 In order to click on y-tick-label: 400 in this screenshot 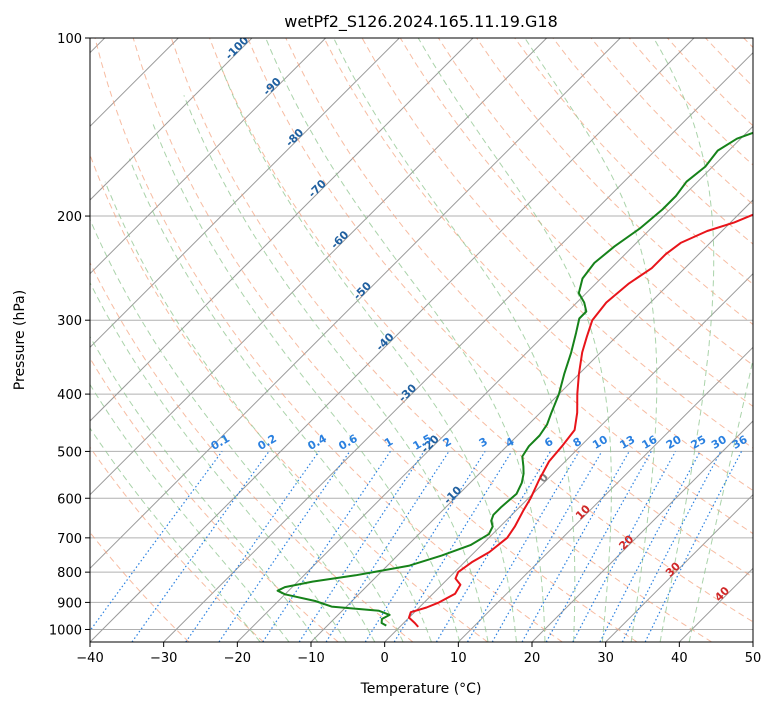, I will do `click(69, 395)`.